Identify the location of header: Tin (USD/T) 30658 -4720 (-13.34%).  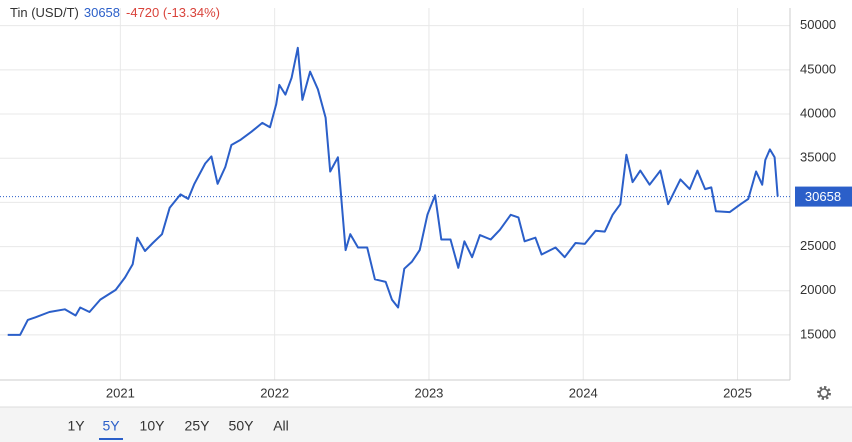
(115, 12).